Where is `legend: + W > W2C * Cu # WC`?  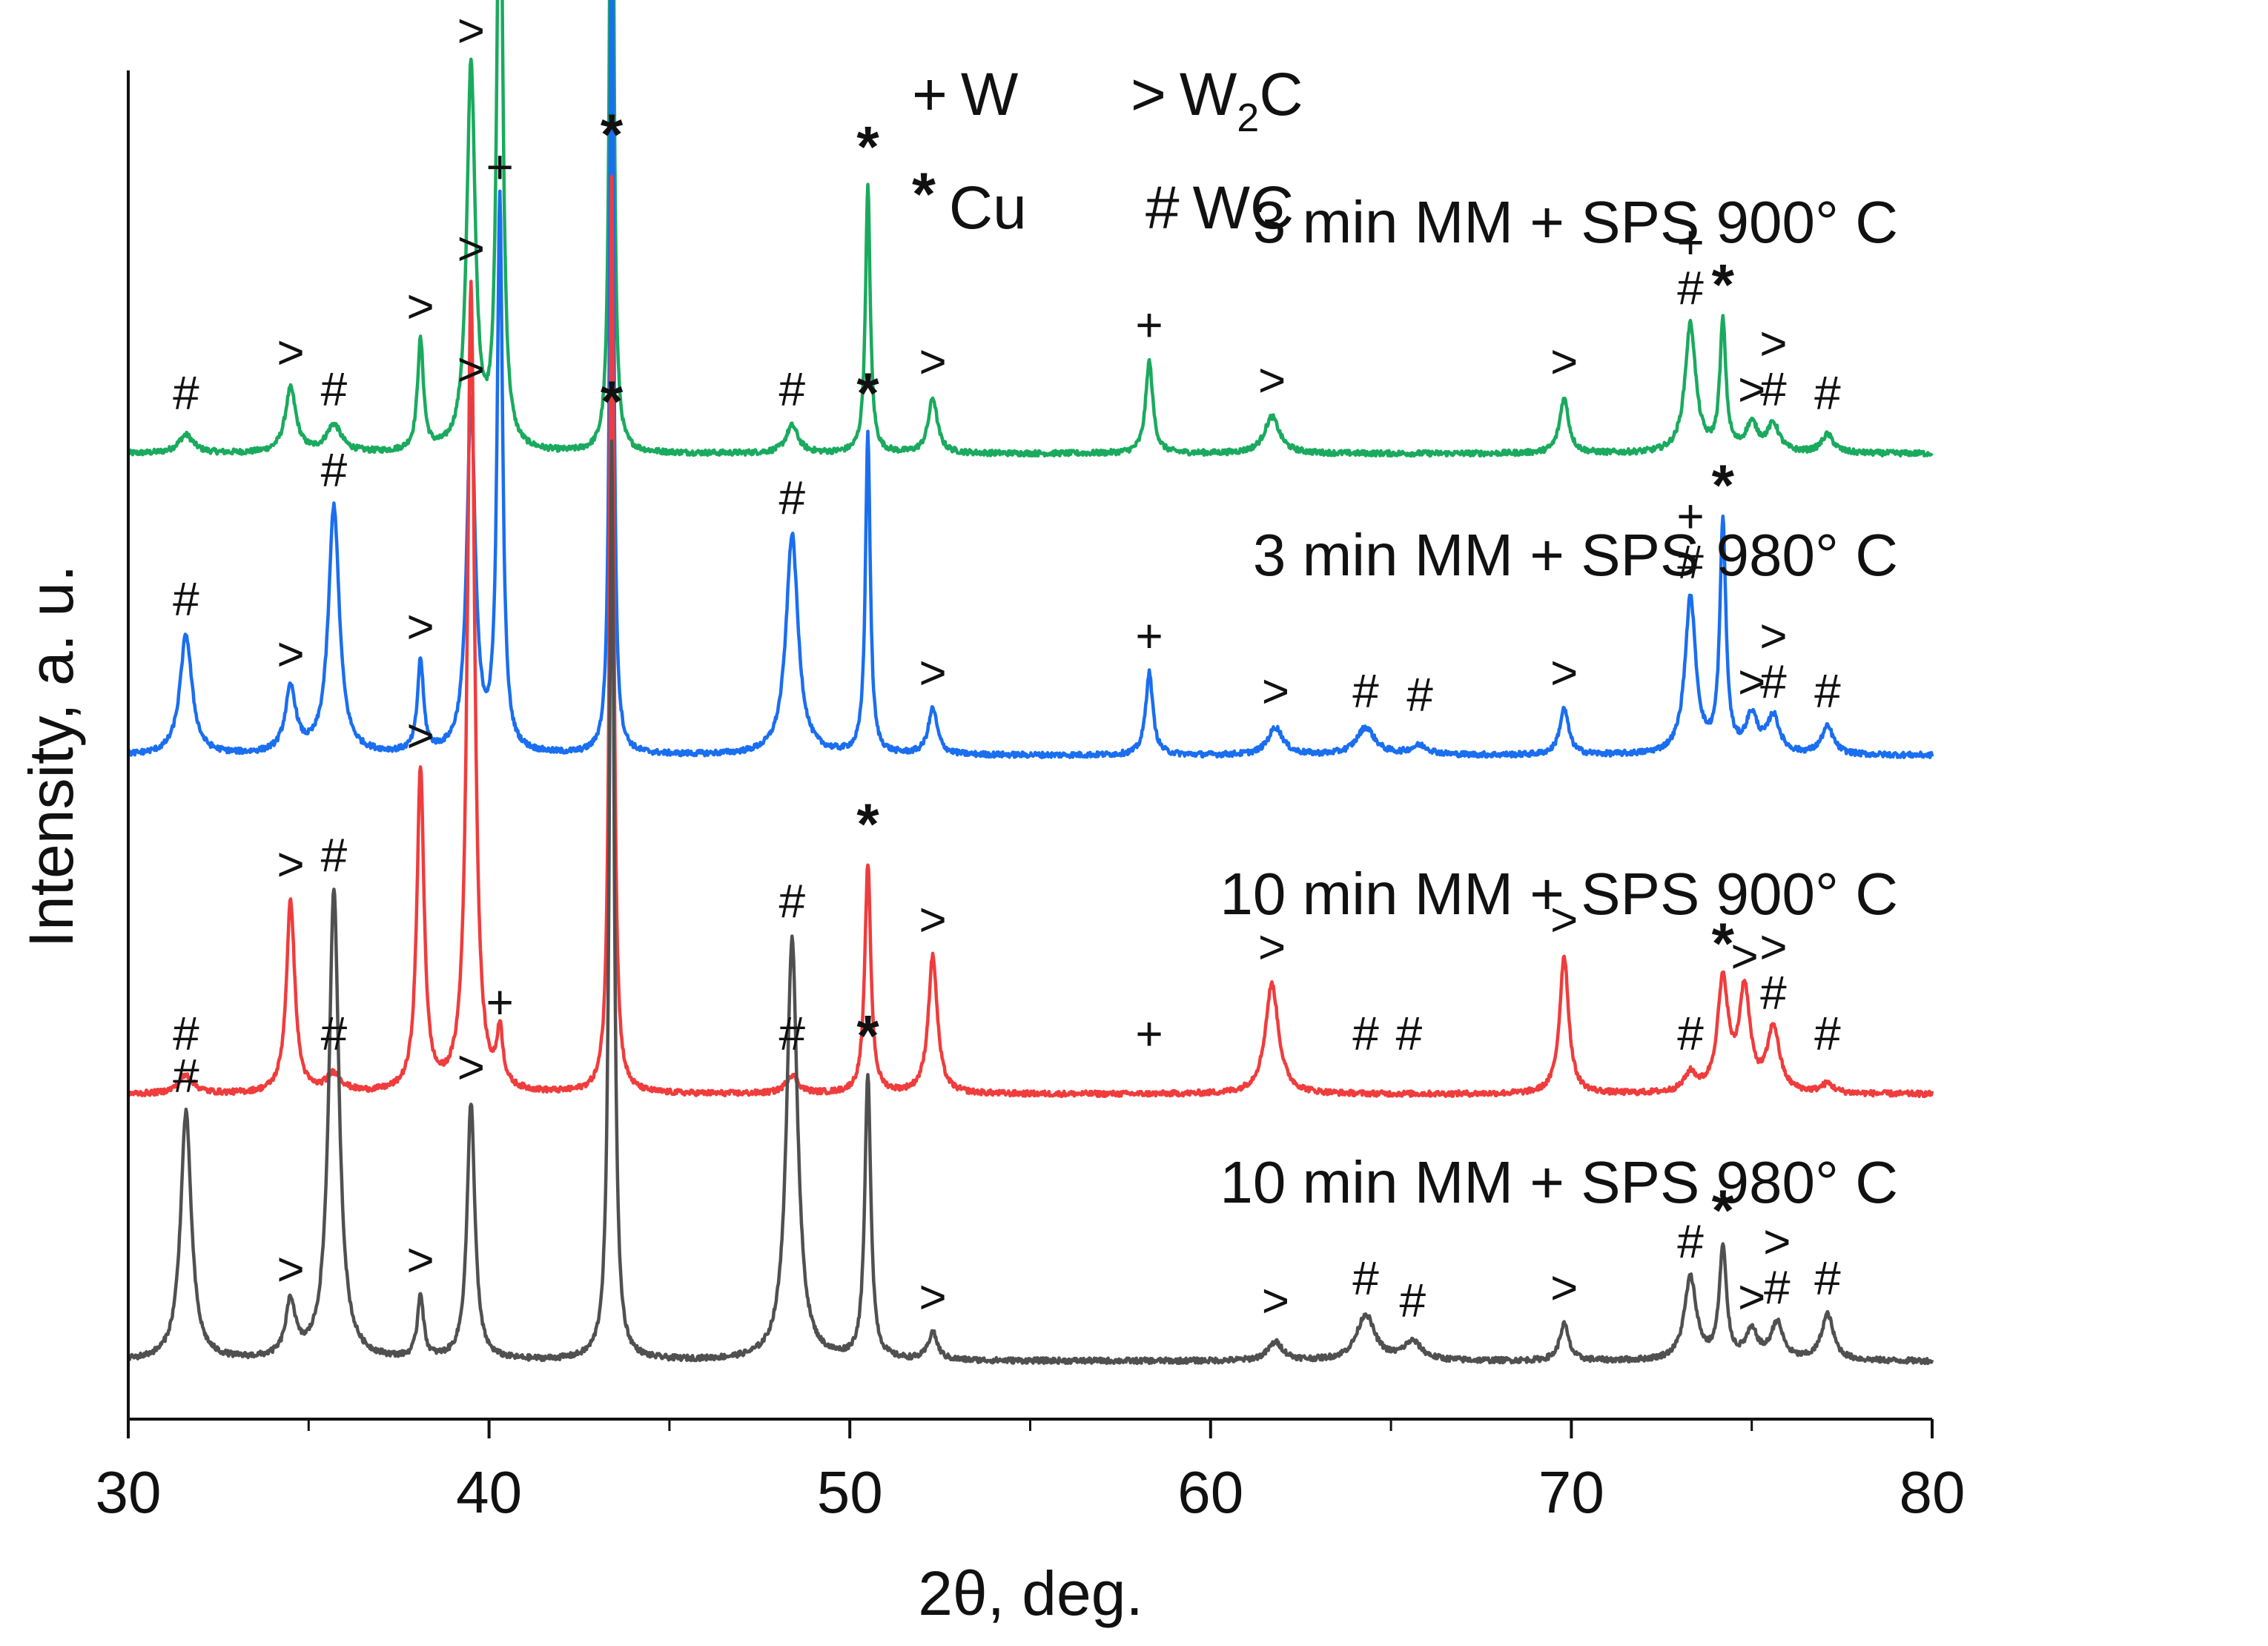
legend: + W > W2C * Cu # WC is located at coordinates (1107, 151).